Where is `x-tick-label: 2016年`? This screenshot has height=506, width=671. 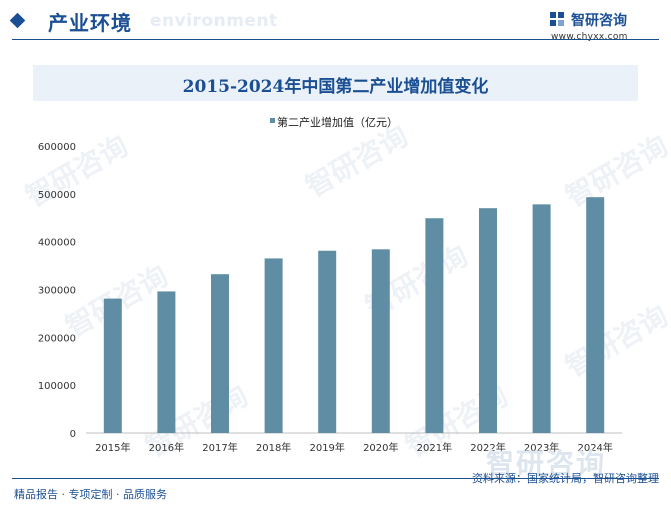 x-tick-label: 2016年 is located at coordinates (166, 447).